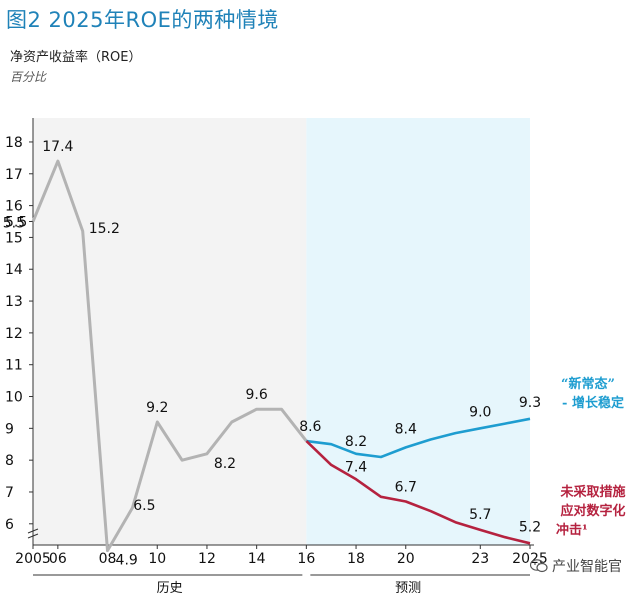 Image resolution: width=640 pixels, height=595 pixels. Describe the element at coordinates (33, 559) in the screenshot. I see `x-tick-label: 2005` at that location.